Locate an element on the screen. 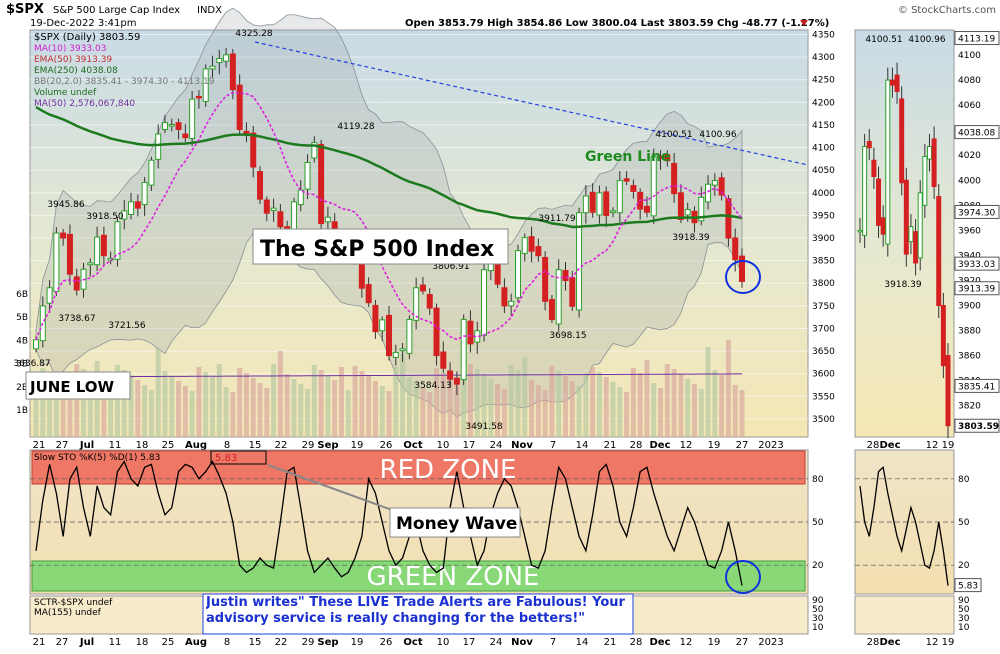 This screenshot has width=1000, height=654. side-tick-label: 3803.59 is located at coordinates (978, 427).